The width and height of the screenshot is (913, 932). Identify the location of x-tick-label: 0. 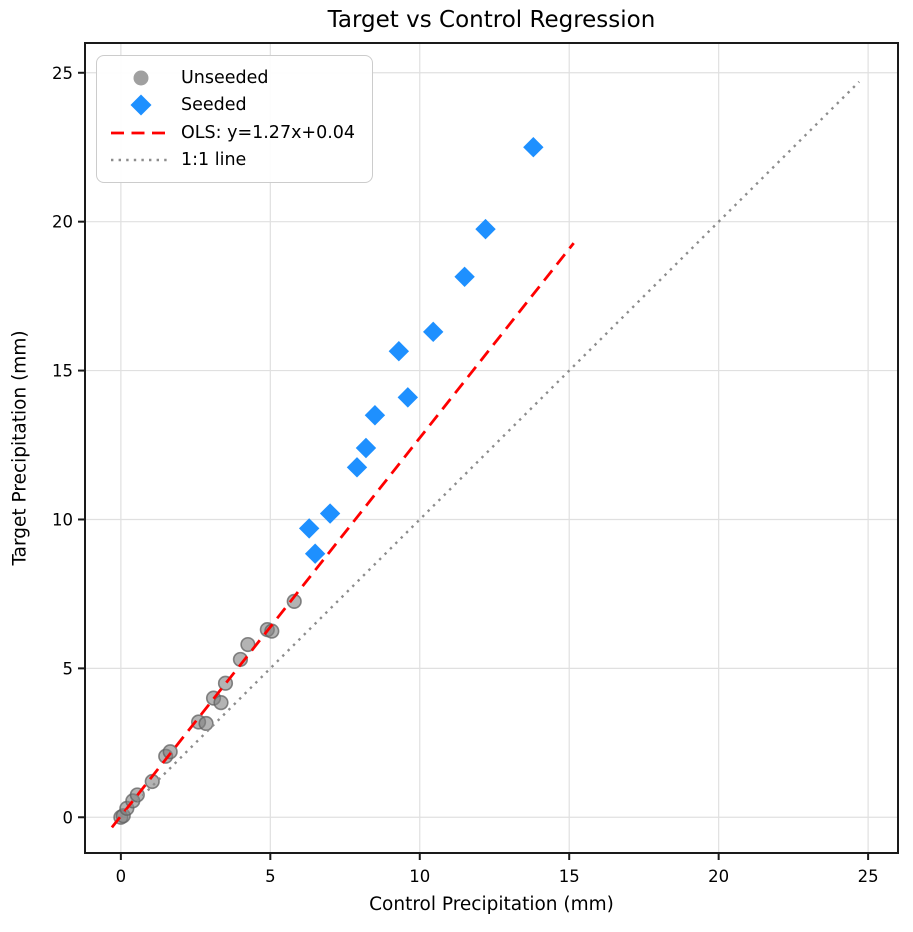
(121, 876).